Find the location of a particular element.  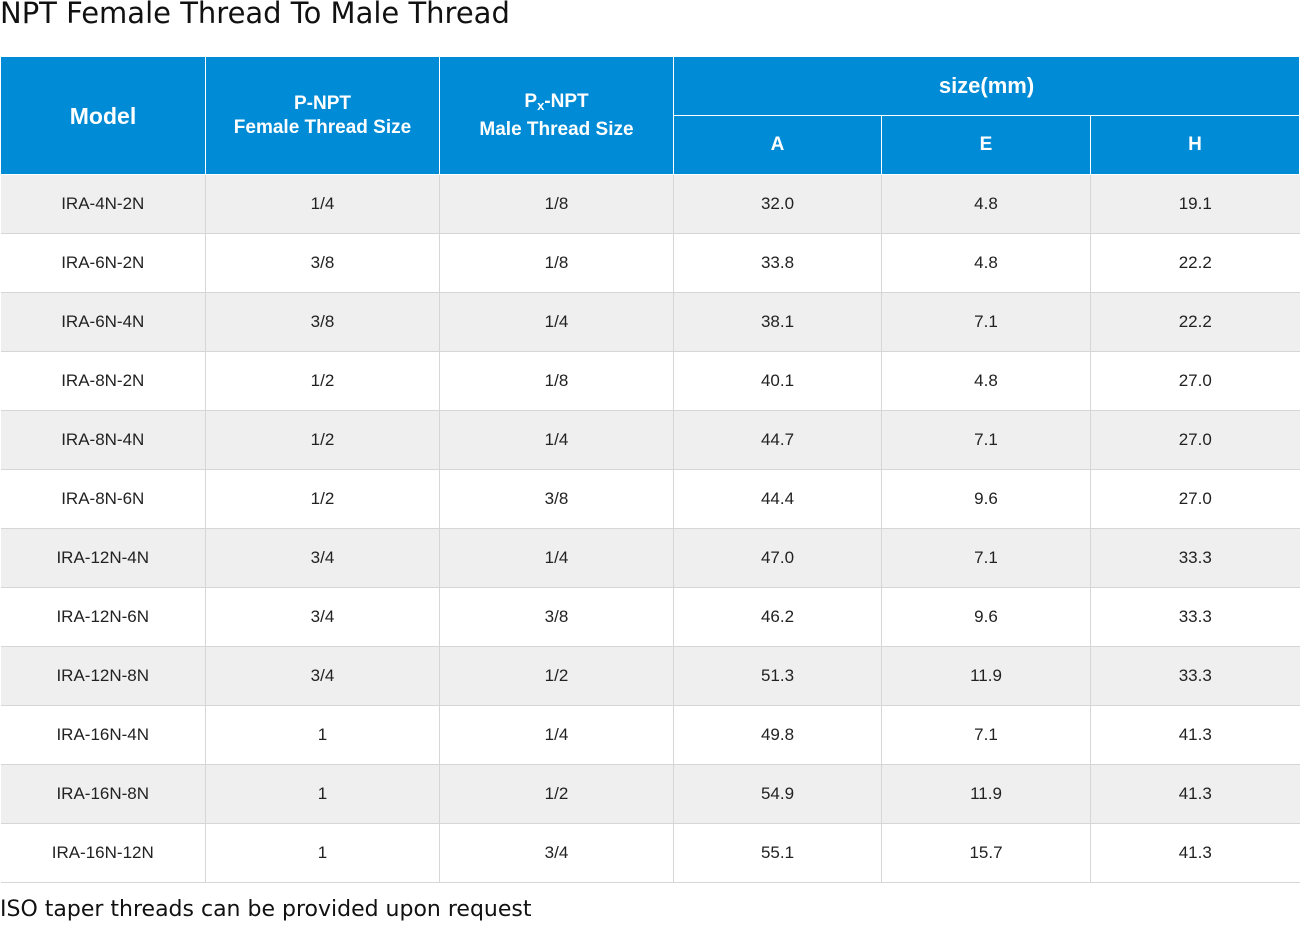

header-p-npt: P-NPT Female Thread Size is located at coordinates (322, 115).